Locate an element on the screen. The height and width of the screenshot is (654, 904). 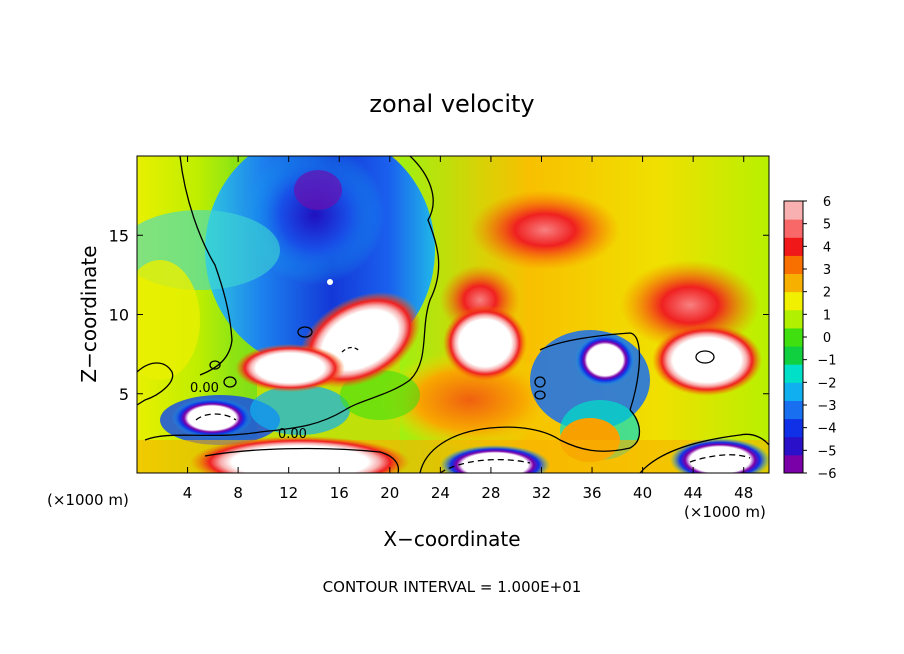
x-tick-label: 32 is located at coordinates (541, 493).